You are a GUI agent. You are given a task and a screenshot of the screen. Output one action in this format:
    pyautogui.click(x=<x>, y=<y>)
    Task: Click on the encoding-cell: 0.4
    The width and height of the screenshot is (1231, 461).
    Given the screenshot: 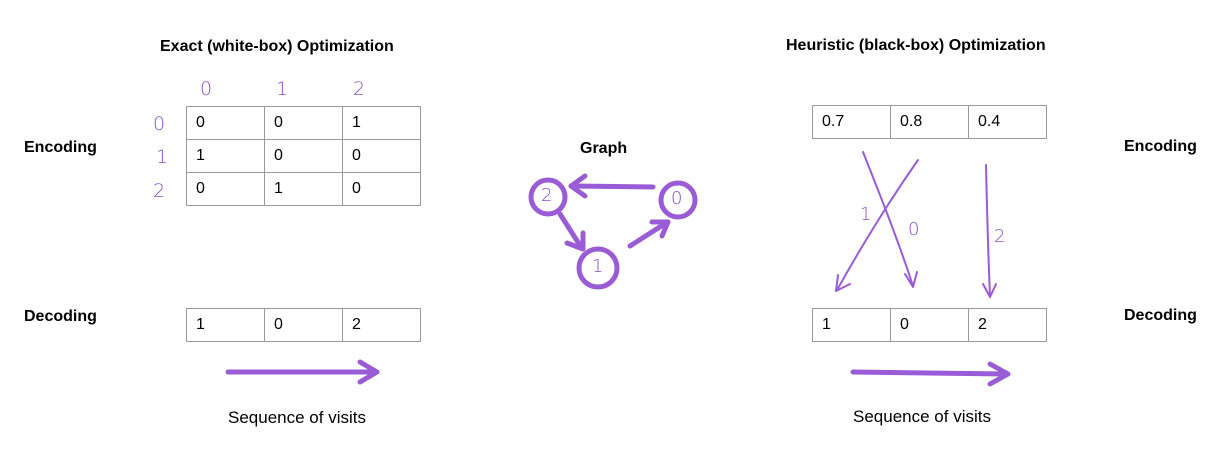 What is the action you would take?
    pyautogui.click(x=1007, y=122)
    